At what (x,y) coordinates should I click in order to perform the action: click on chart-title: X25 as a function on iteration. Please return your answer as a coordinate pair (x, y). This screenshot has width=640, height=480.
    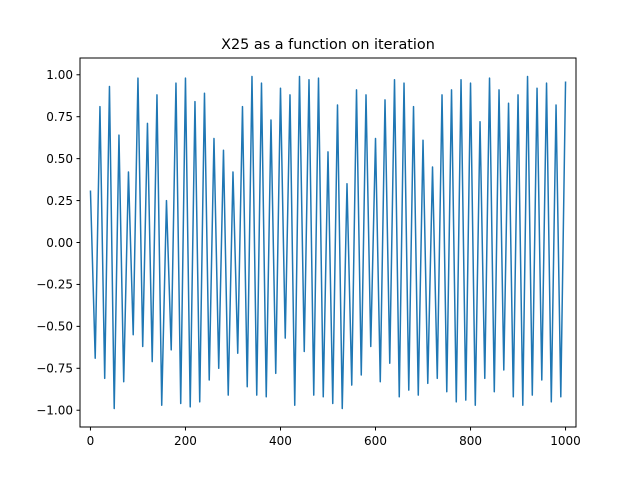
    Looking at the image, I should click on (328, 45).